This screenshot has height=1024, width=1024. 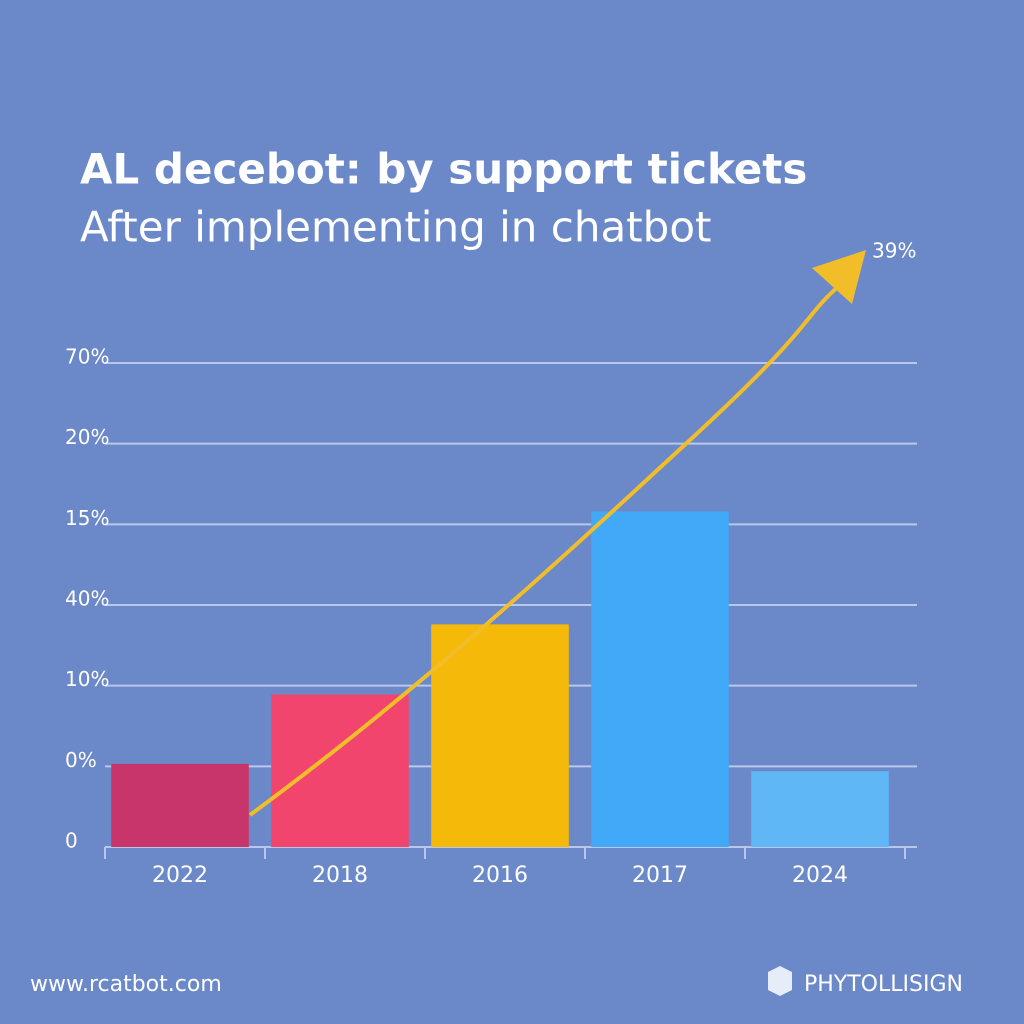 I want to click on y-tick-label: 0%, so click(x=81, y=760).